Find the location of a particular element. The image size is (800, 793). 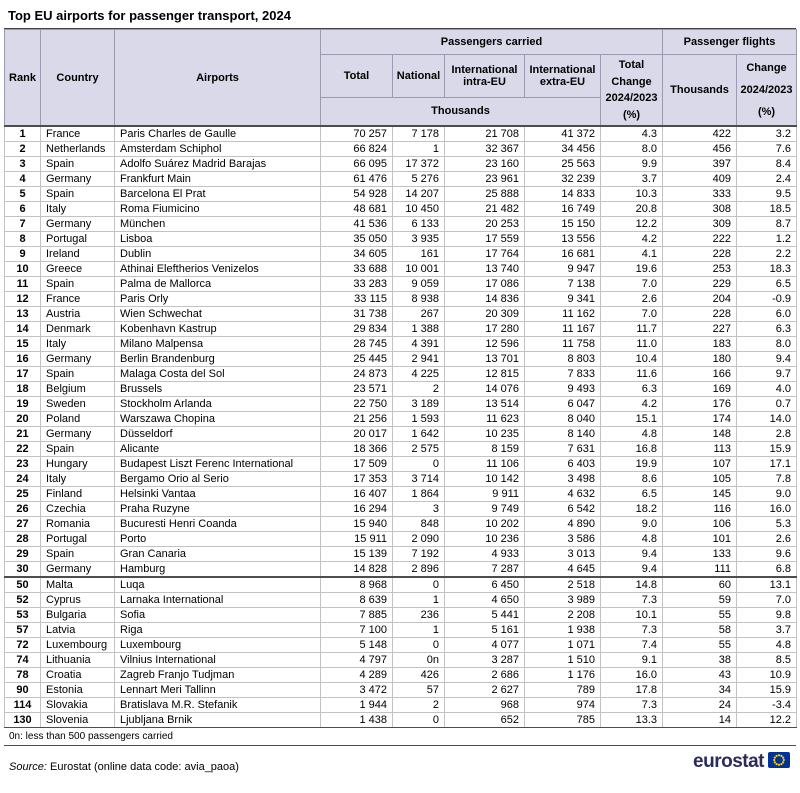

flights-thousands-cell: 228 is located at coordinates (699, 314).